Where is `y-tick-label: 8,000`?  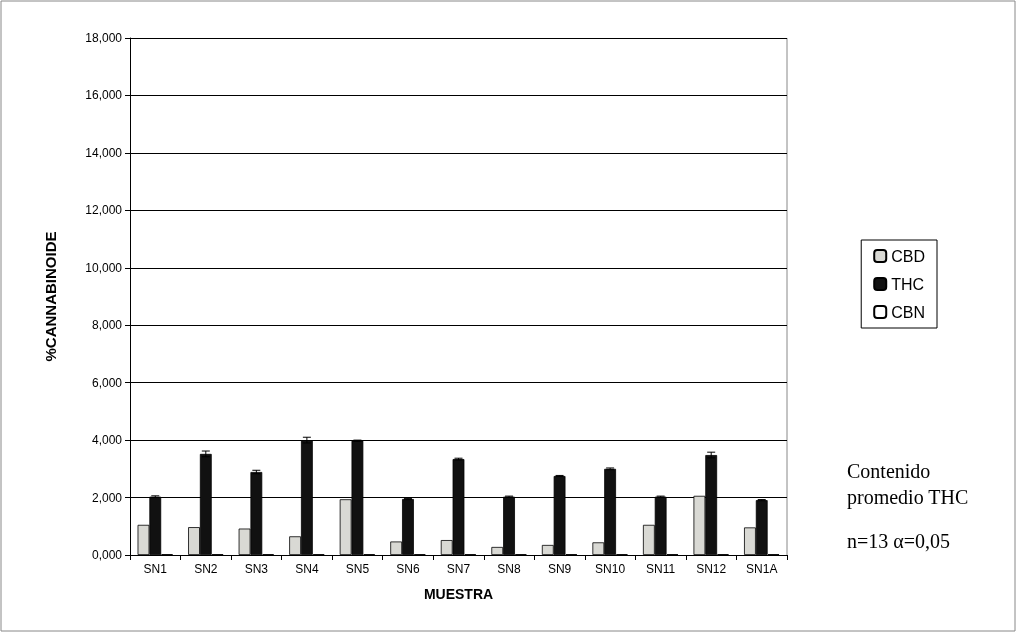
y-tick-label: 8,000 is located at coordinates (107, 325).